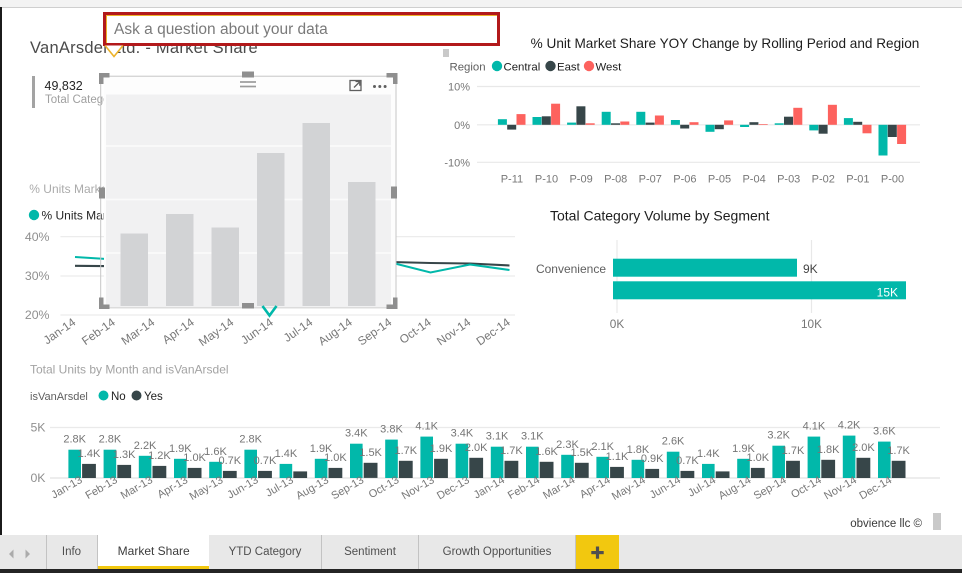 The image size is (962, 573). What do you see at coordinates (788, 180) in the screenshot?
I see `svg-text: P-03` at bounding box center [788, 180].